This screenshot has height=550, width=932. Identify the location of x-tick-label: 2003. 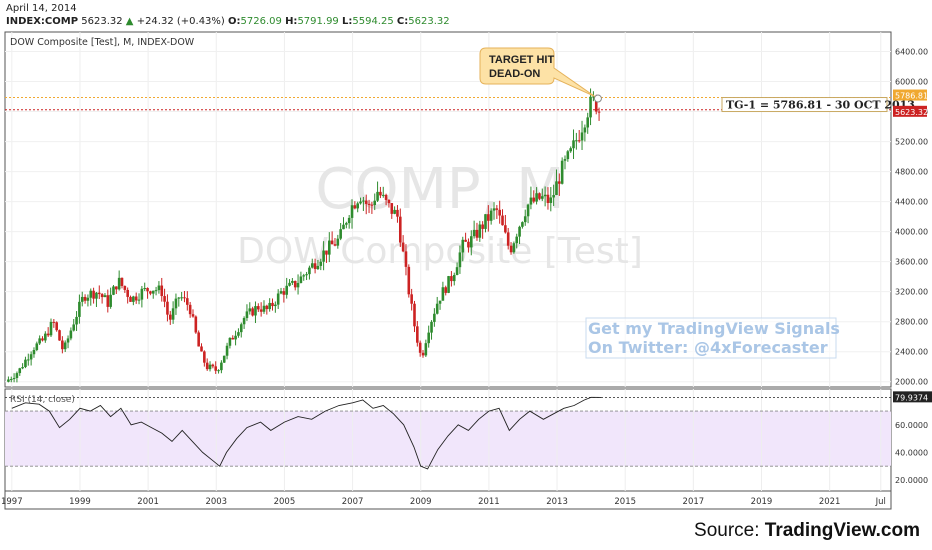
(216, 502).